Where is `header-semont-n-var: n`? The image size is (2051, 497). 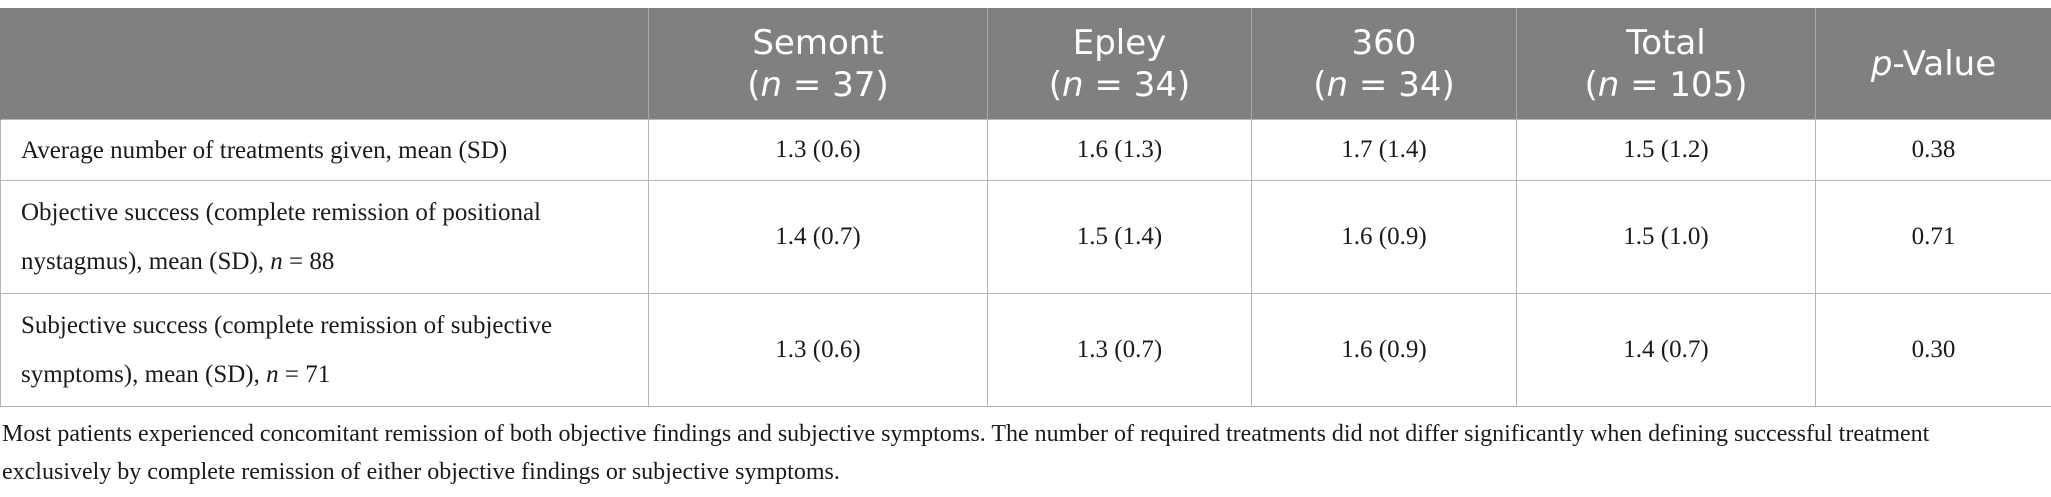 header-semont-n-var: n is located at coordinates (771, 84).